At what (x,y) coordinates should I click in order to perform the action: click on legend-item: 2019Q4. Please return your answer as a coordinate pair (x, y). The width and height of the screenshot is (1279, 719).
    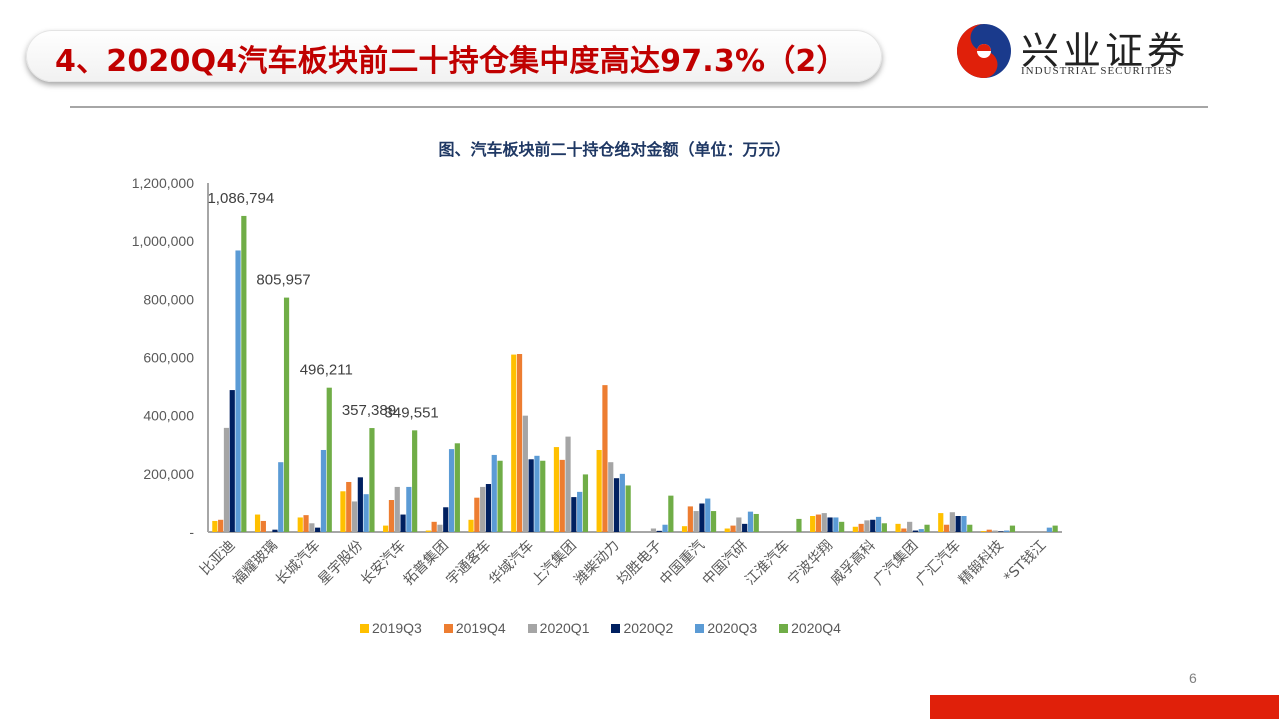
    Looking at the image, I should click on (474, 628).